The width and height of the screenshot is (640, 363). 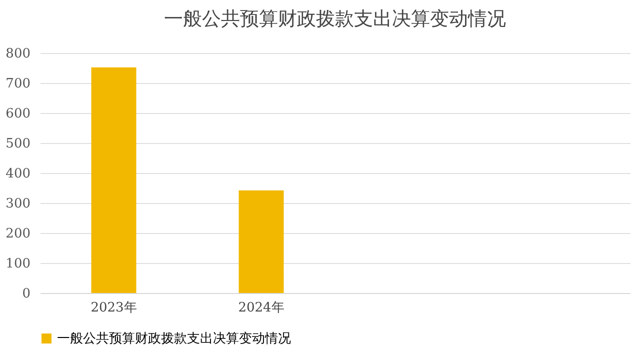 What do you see at coordinates (18, 54) in the screenshot?
I see `y-tick-label: 800` at bounding box center [18, 54].